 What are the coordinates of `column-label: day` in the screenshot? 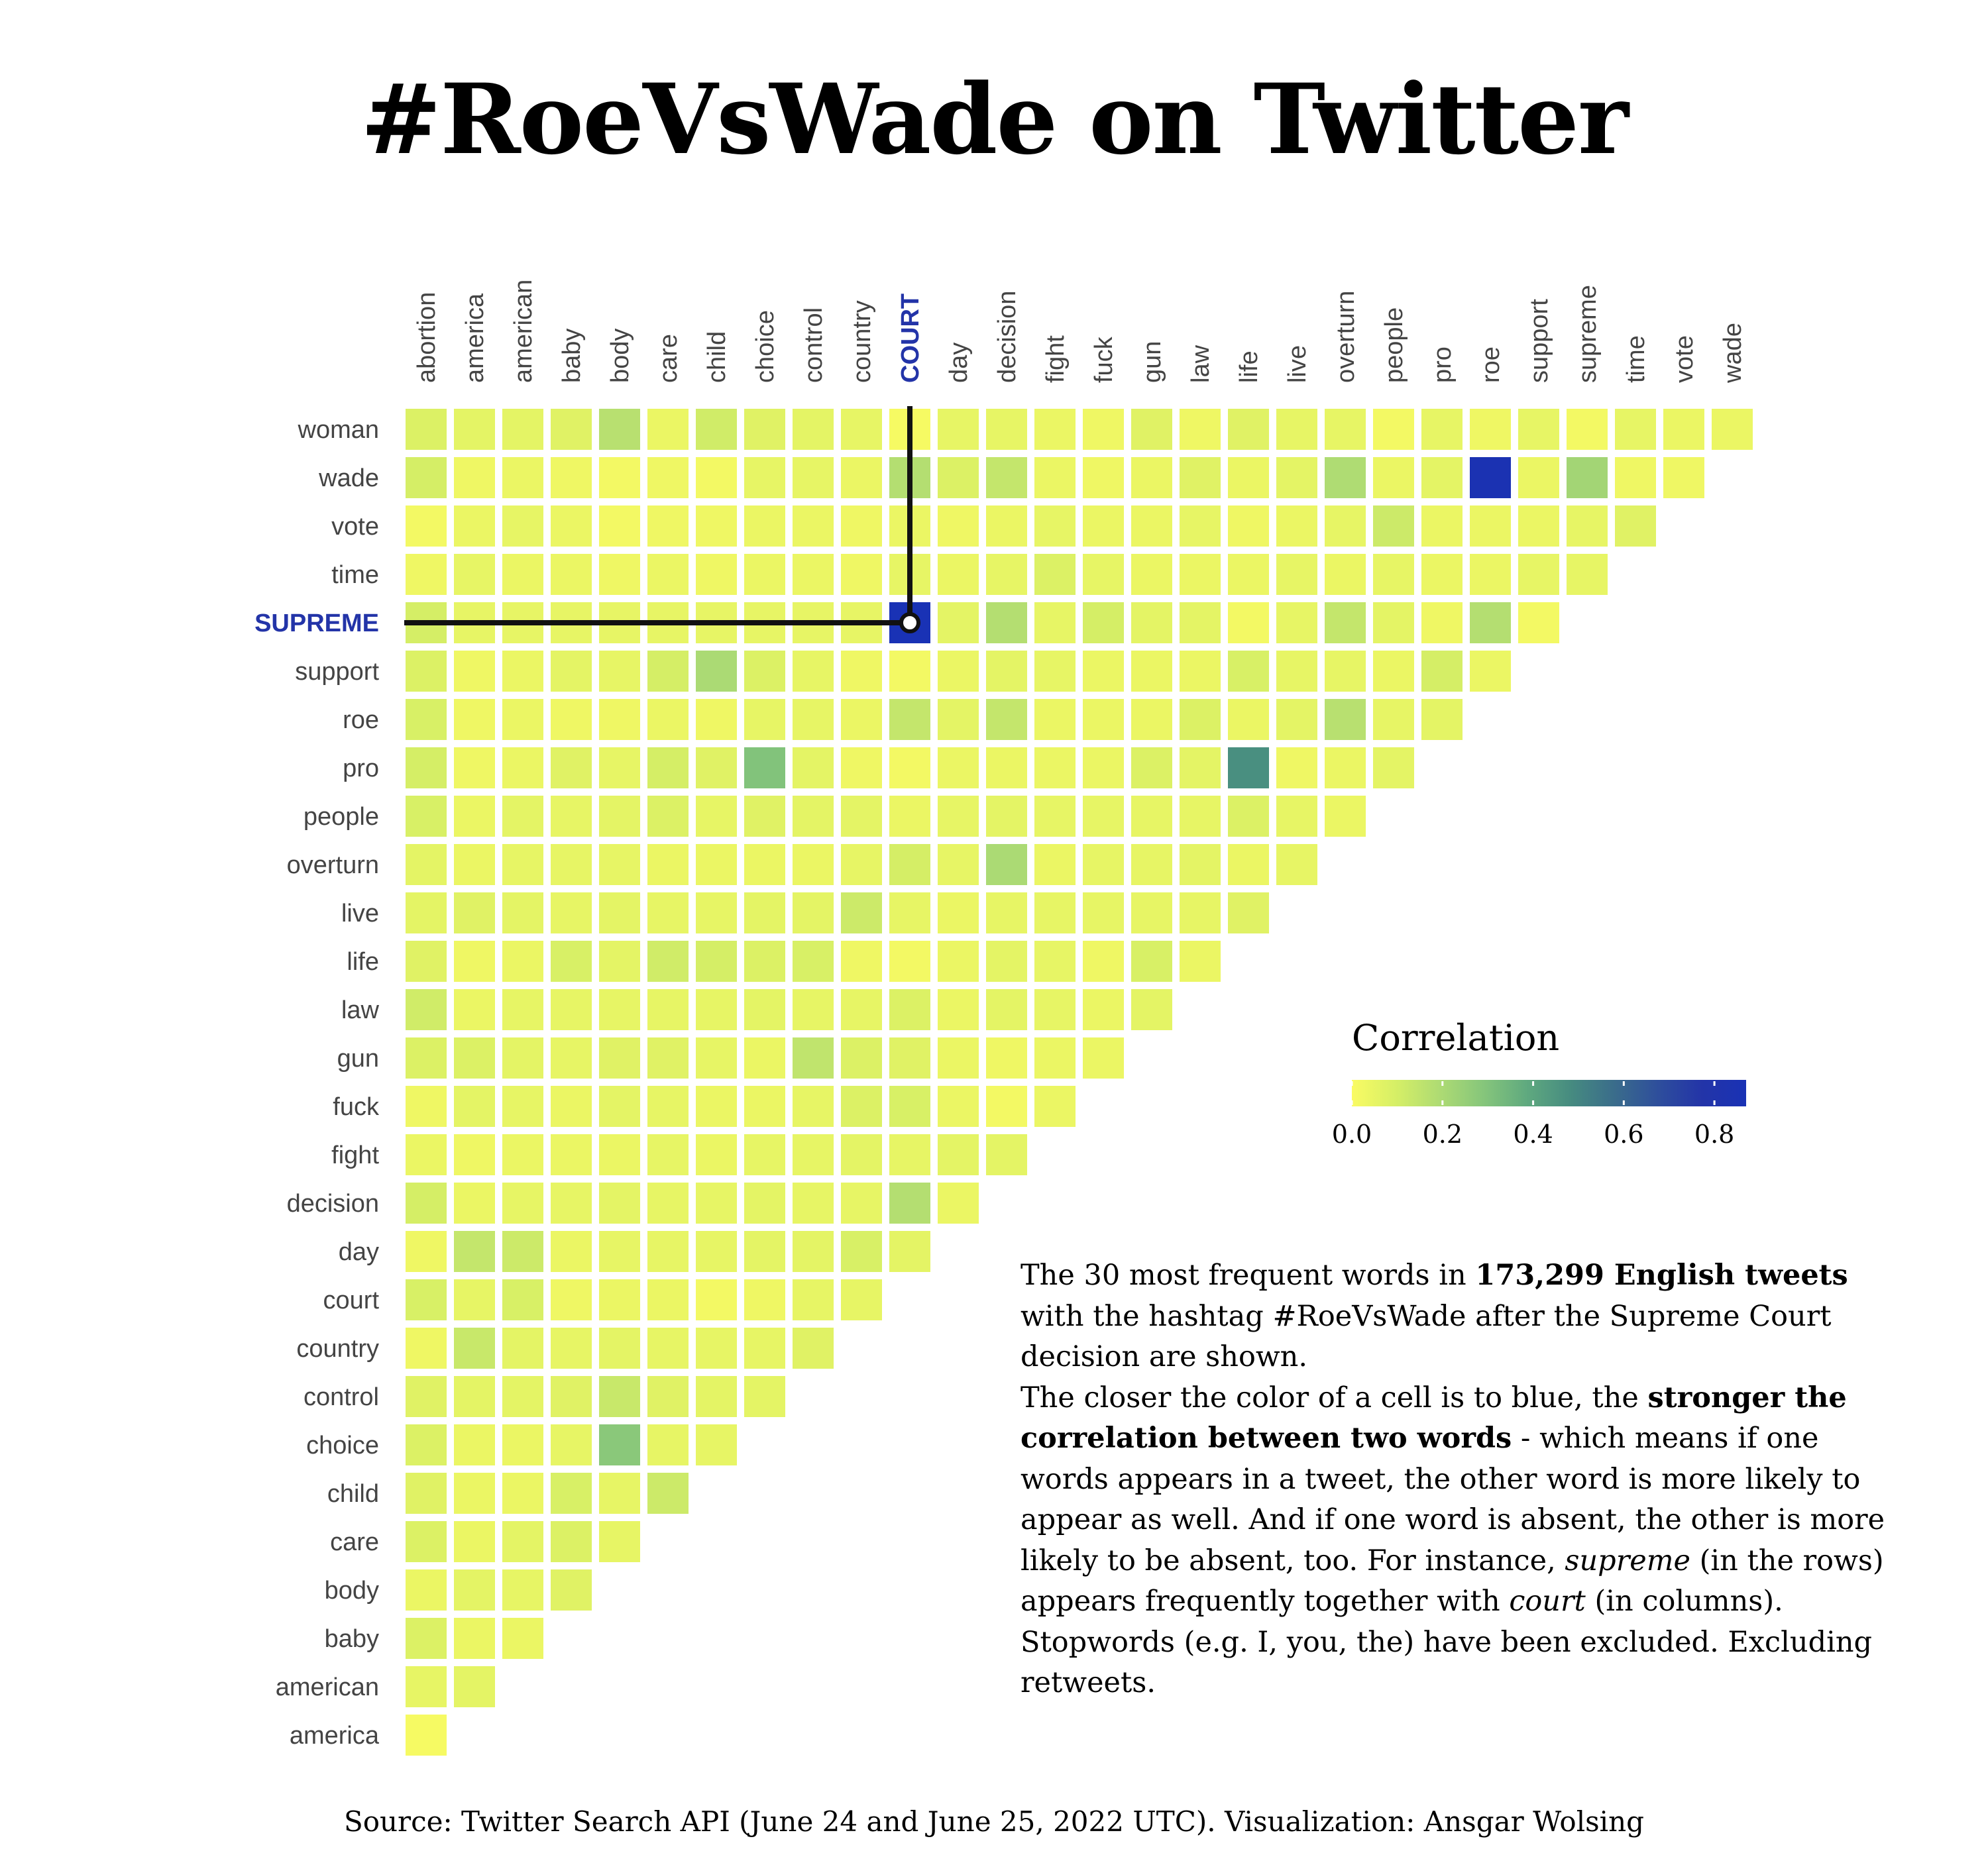 It's located at (959, 363).